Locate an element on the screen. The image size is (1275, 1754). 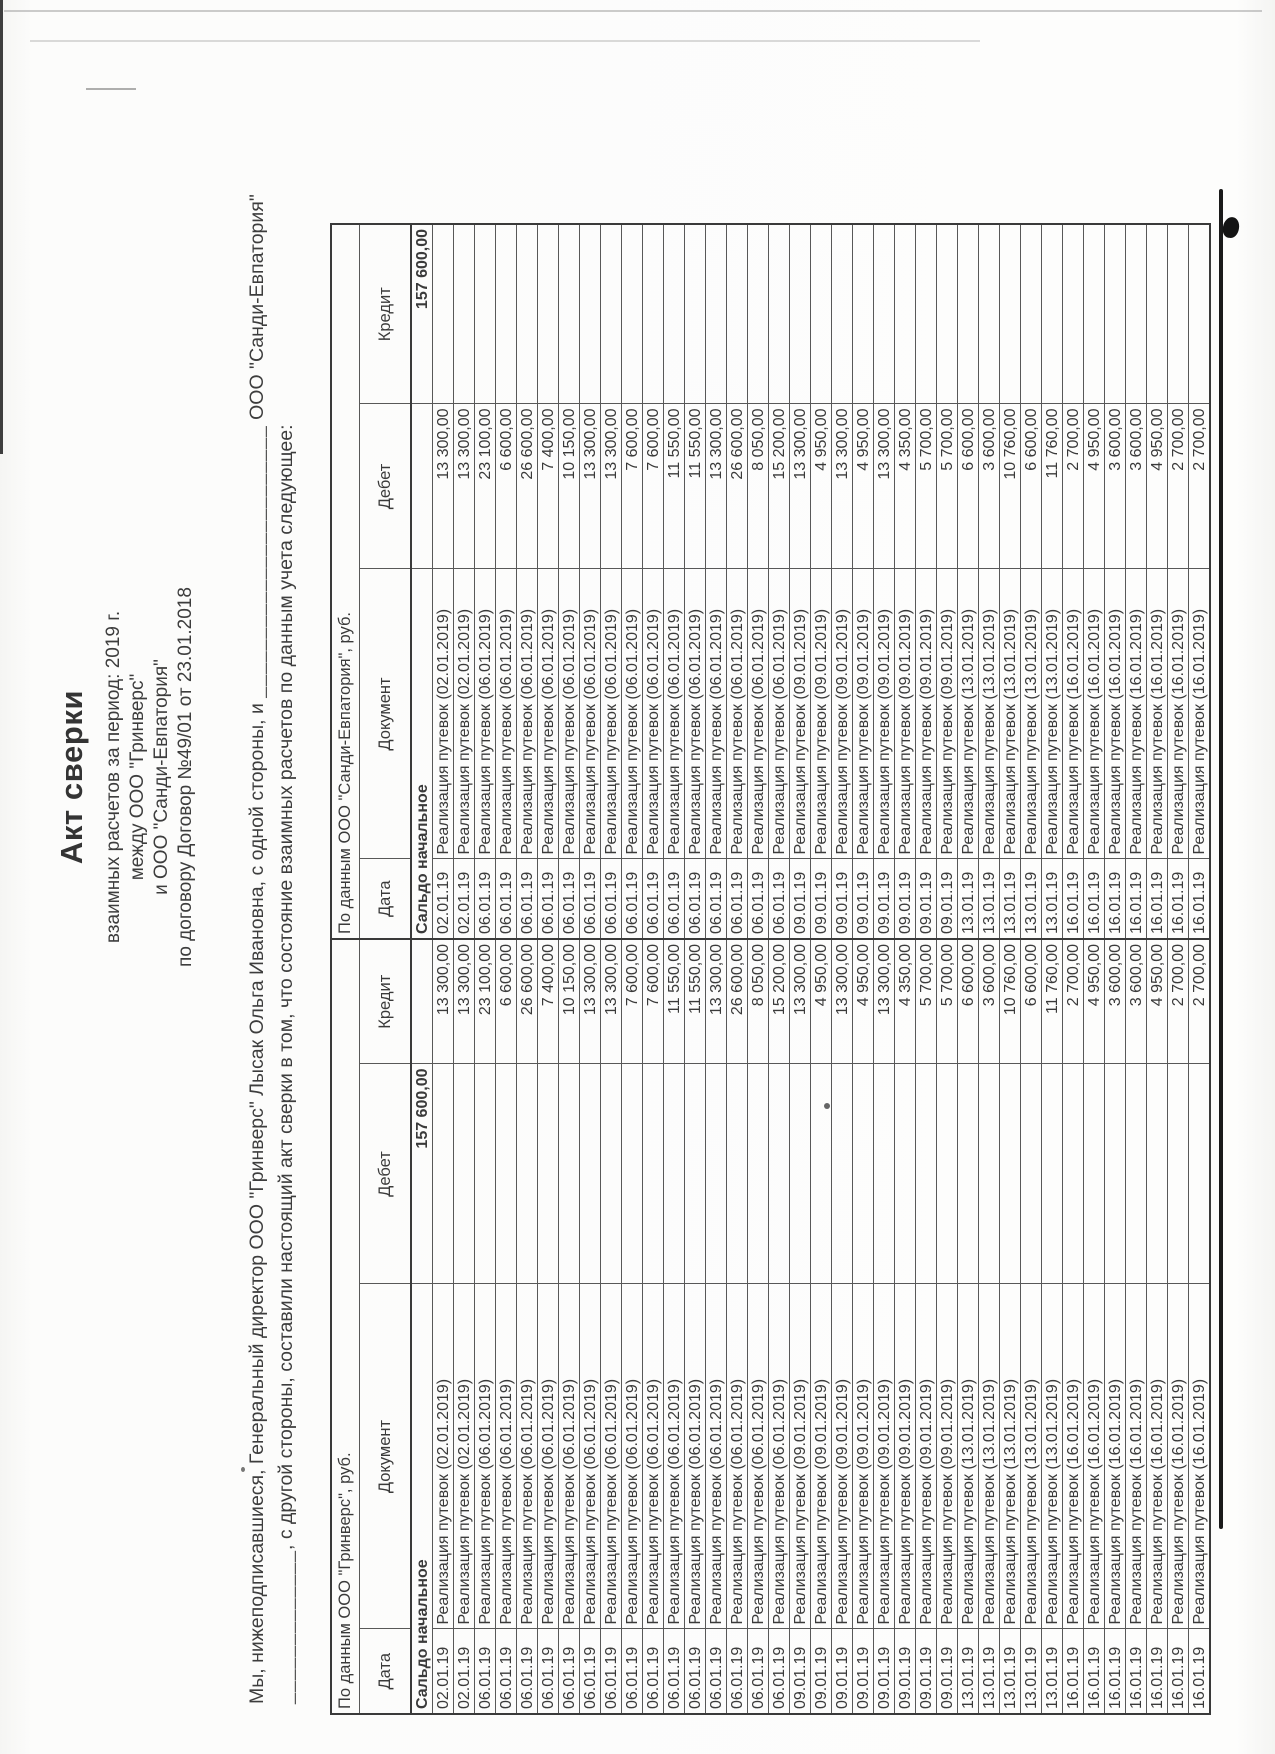
grinvers-credit-cell: 10 150,00 is located at coordinates (569, 1001).